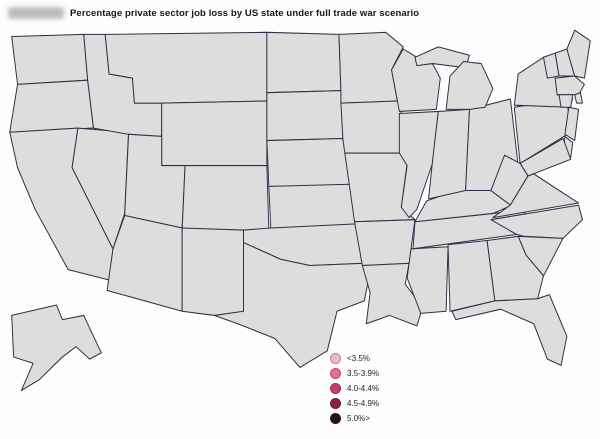 Image resolution: width=600 pixels, height=439 pixels. What do you see at coordinates (572, 124) in the screenshot?
I see `state-NJ` at bounding box center [572, 124].